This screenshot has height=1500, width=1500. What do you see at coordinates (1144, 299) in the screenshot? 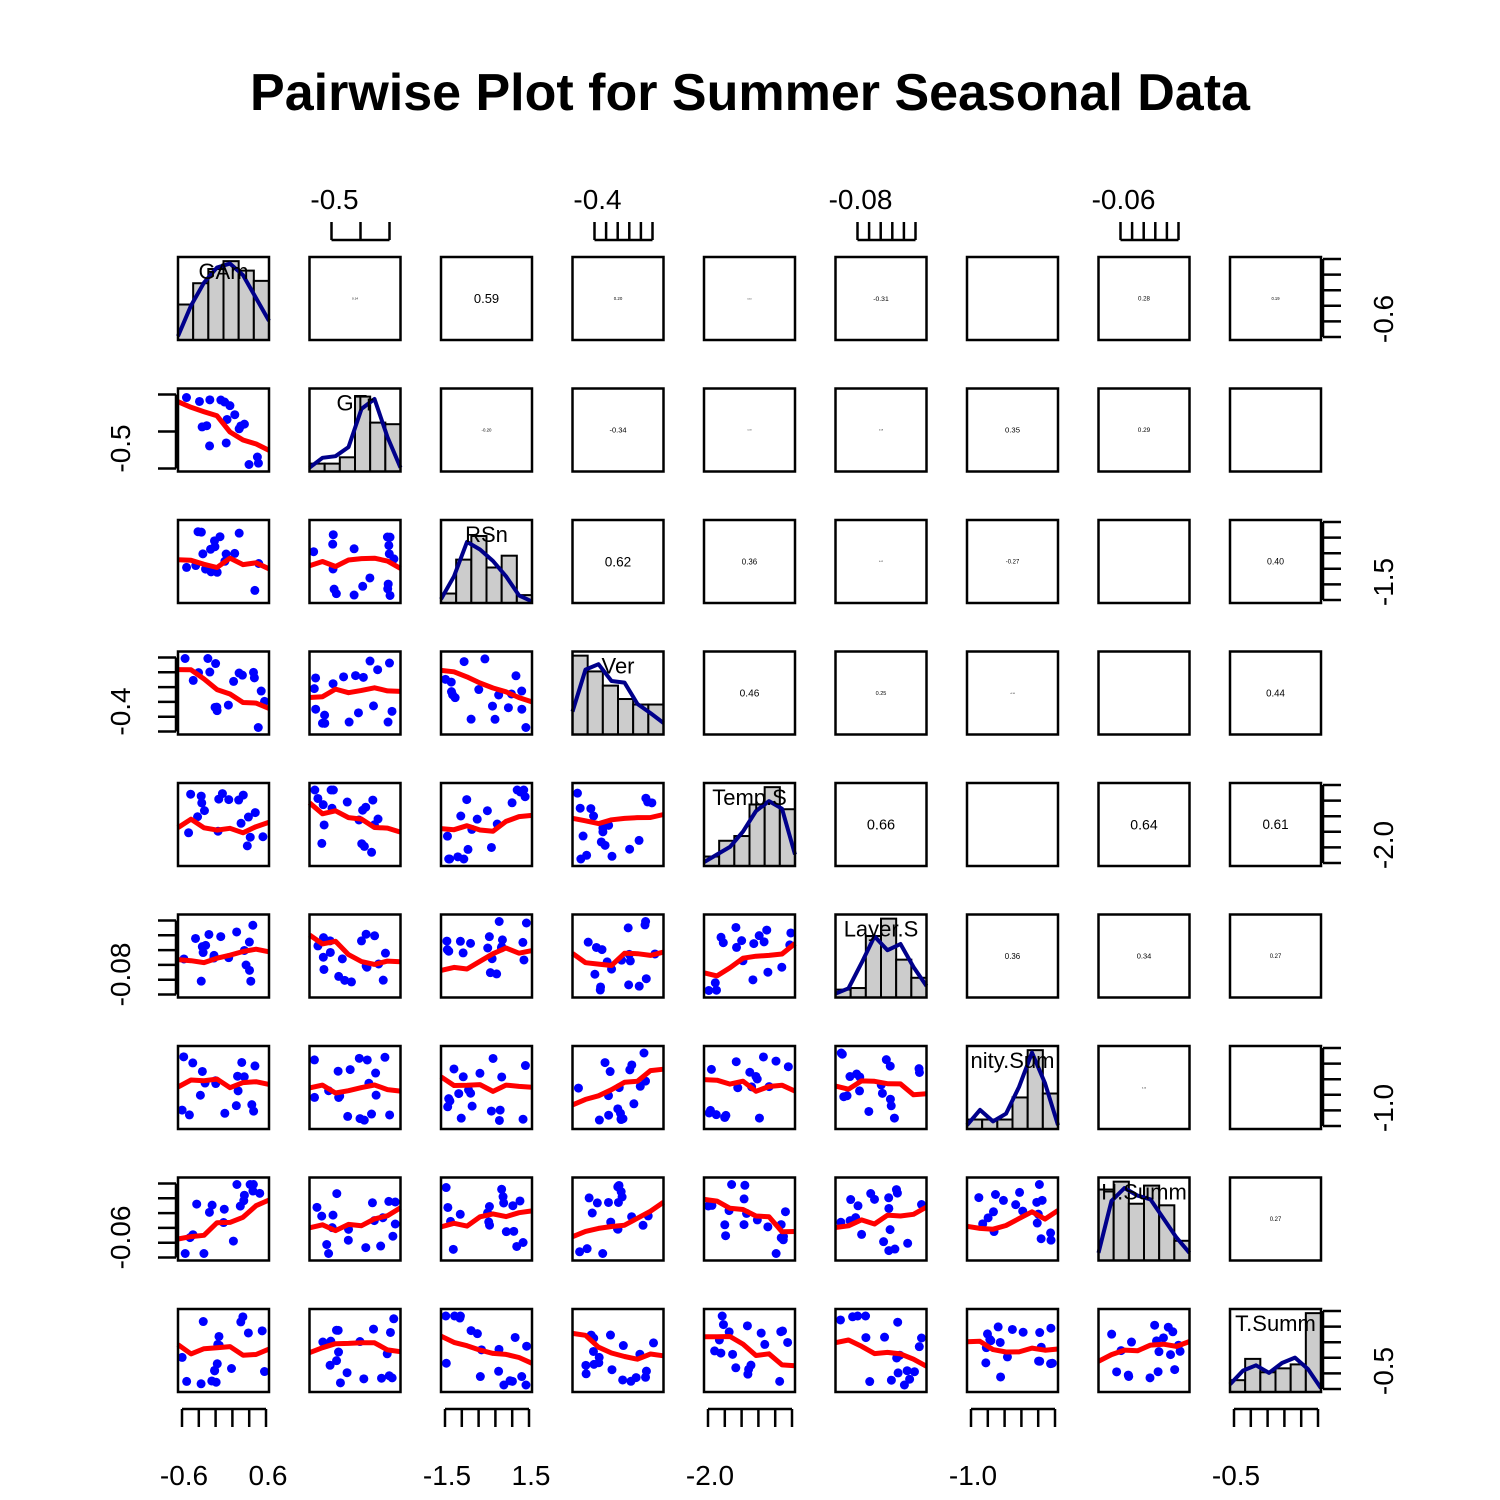
I see `correlation-value: 0.28` at bounding box center [1144, 299].